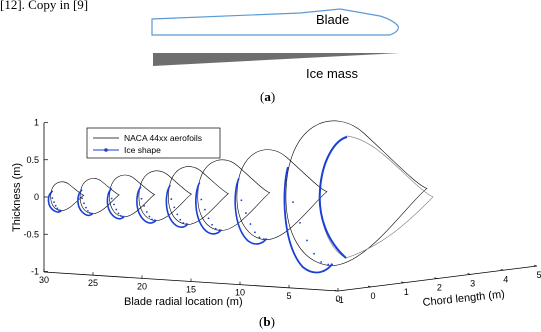  I want to click on legend-label-aerofoil: NACA 44xx aerofoils, so click(163, 138).